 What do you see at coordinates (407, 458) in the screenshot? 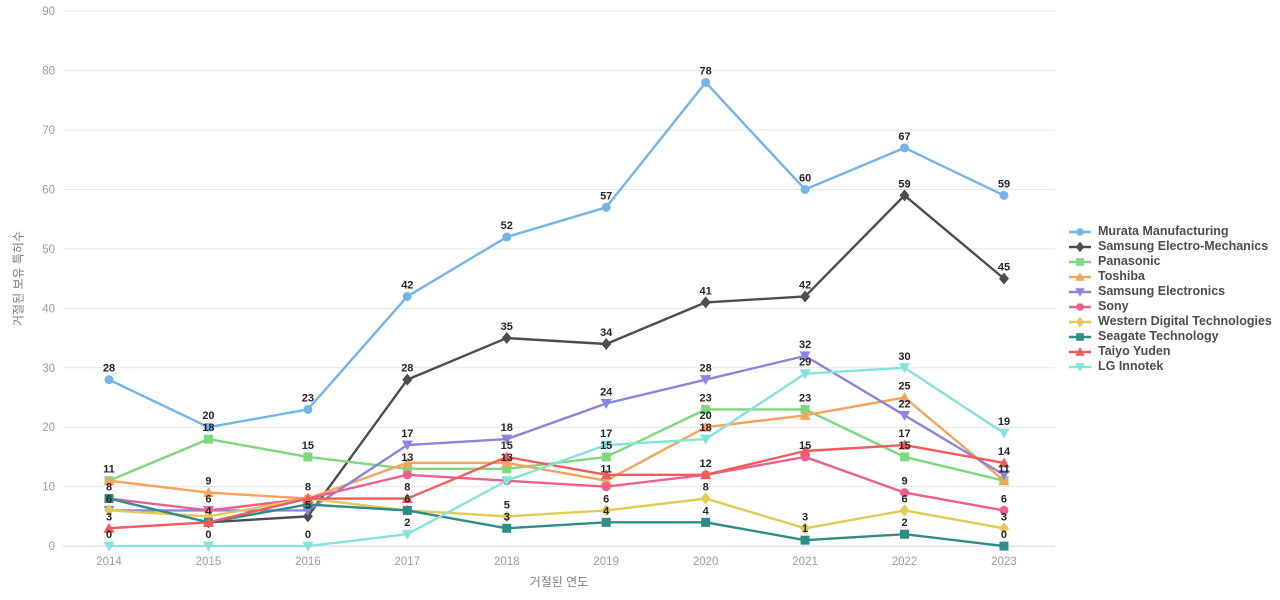
I see `point-label: 13` at bounding box center [407, 458].